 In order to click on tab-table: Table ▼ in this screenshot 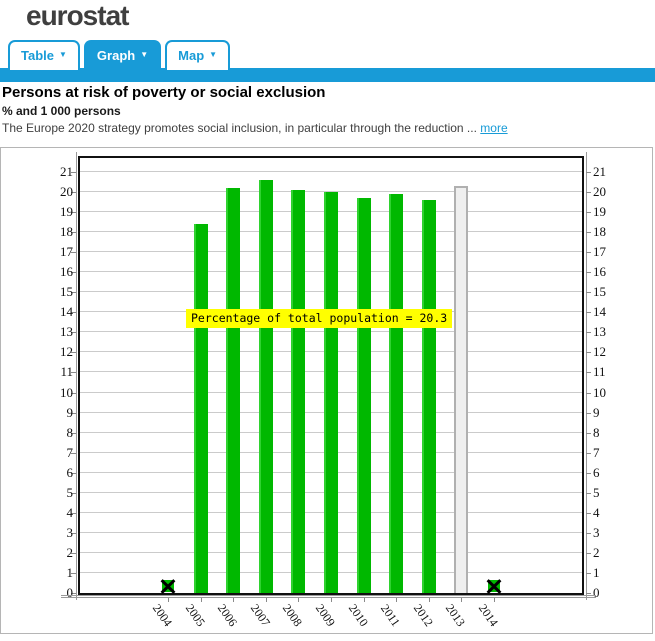, I will do `click(44, 55)`.